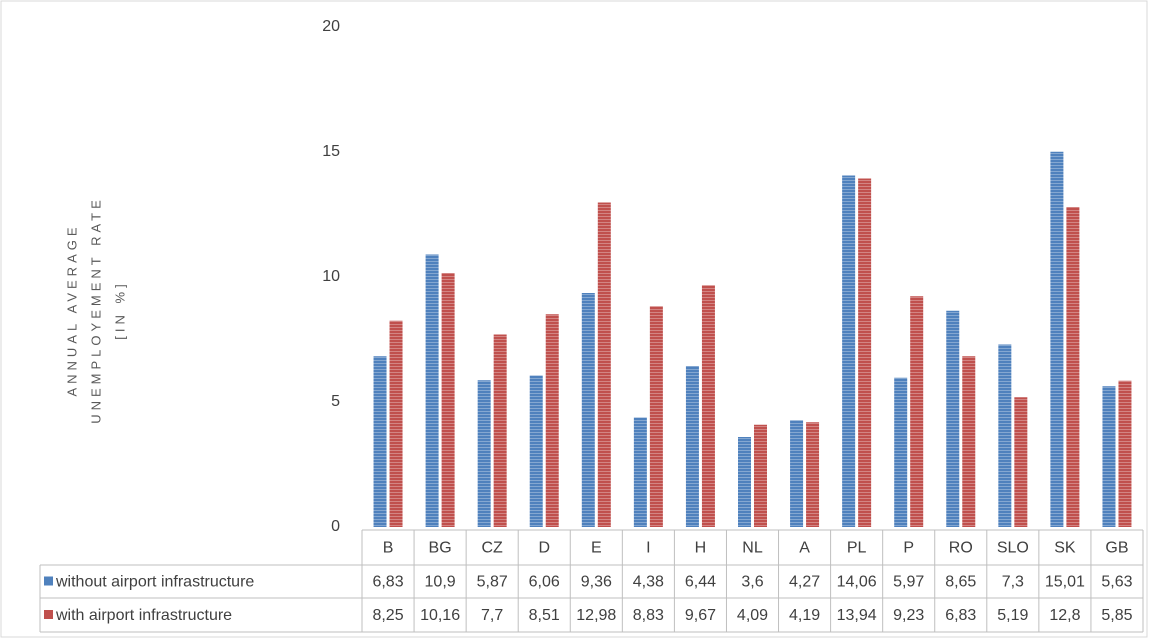  What do you see at coordinates (752, 615) in the screenshot?
I see `table-value: 4,09` at bounding box center [752, 615].